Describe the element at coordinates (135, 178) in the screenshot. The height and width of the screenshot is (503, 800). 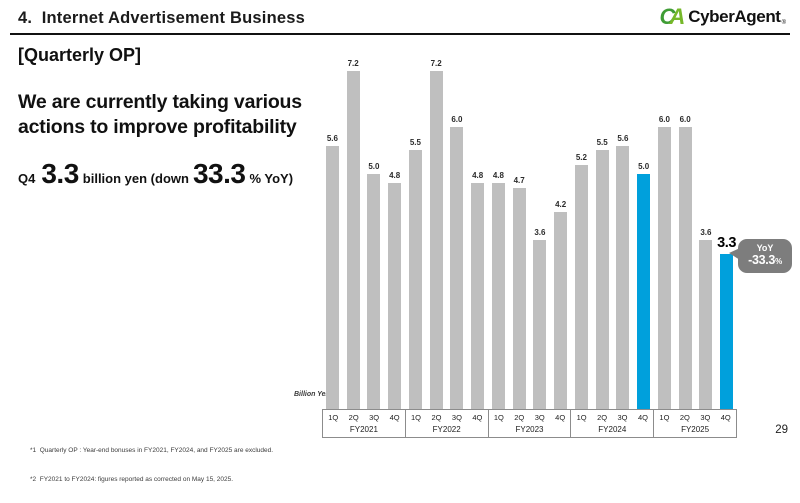
I see `kpi-mid: billion yen (down` at that location.